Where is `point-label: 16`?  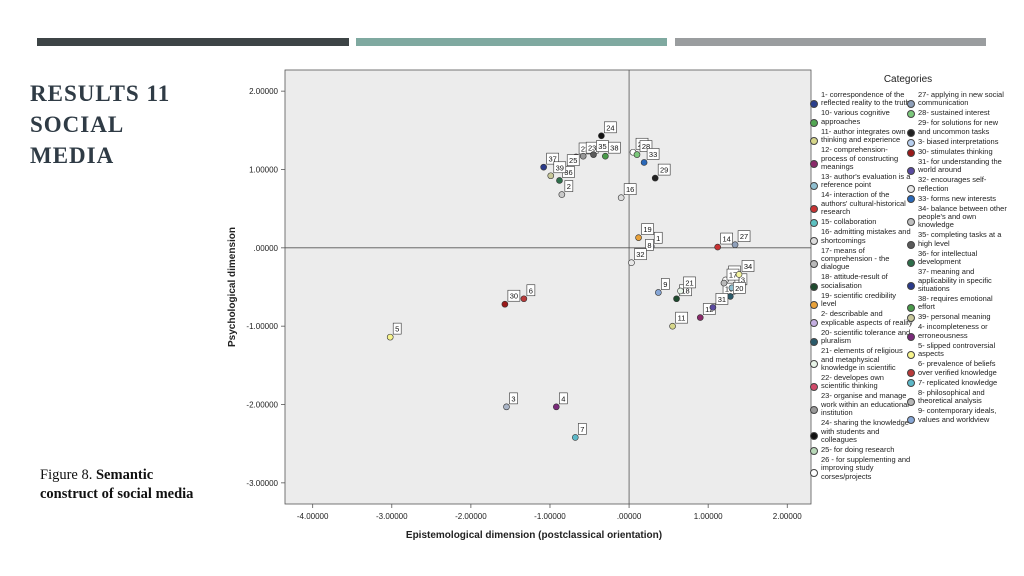 point-label: 16 is located at coordinates (630, 189).